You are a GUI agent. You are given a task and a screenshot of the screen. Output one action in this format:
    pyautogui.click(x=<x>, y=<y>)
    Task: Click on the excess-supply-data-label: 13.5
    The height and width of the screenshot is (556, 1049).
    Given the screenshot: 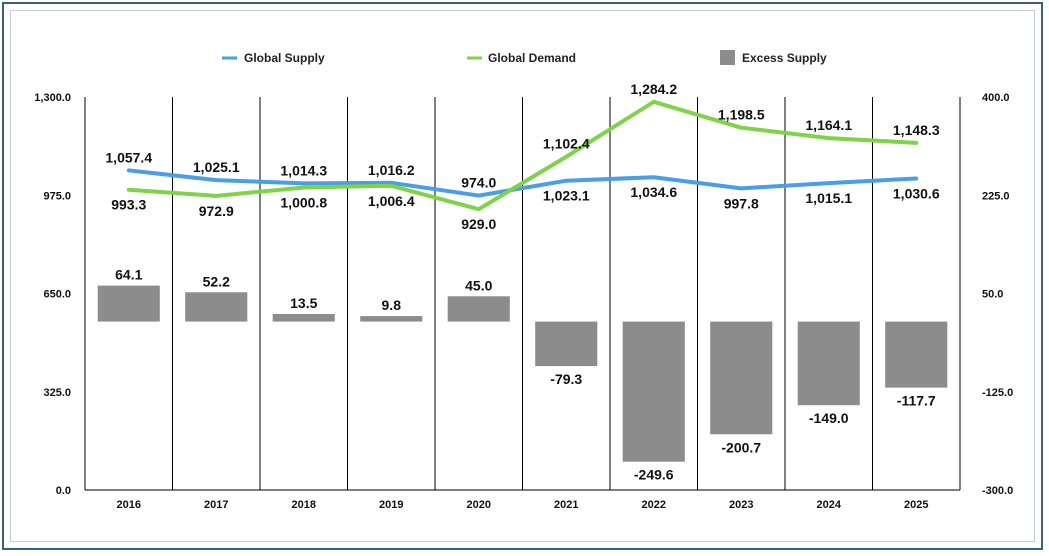 What is the action you would take?
    pyautogui.click(x=303, y=303)
    